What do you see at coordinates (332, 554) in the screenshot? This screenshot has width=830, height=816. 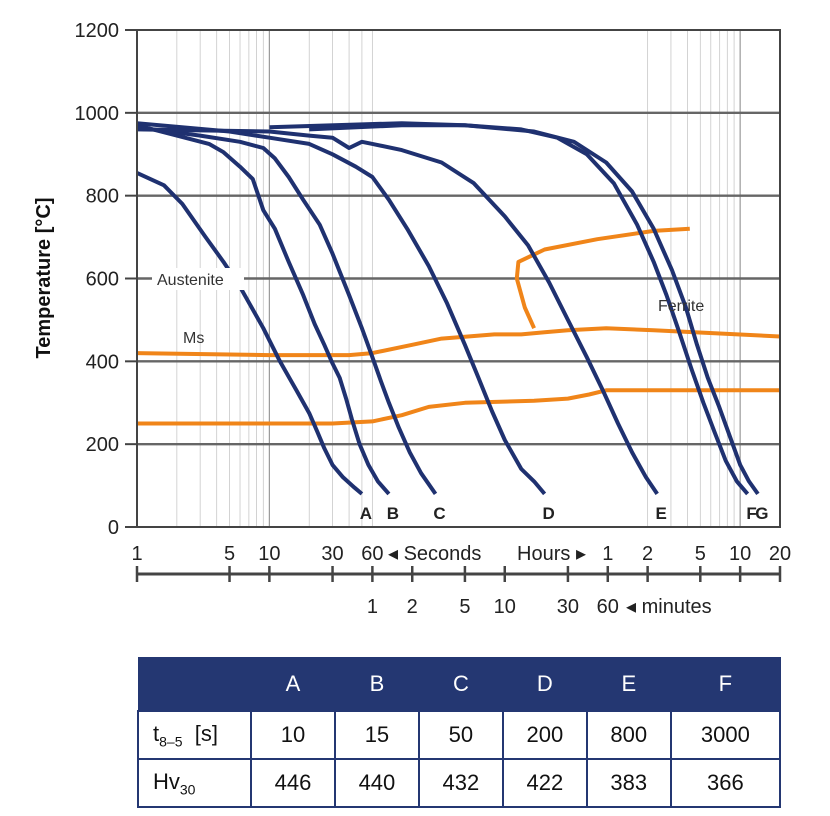 I see `x-tick-label-seconds: 30` at bounding box center [332, 554].